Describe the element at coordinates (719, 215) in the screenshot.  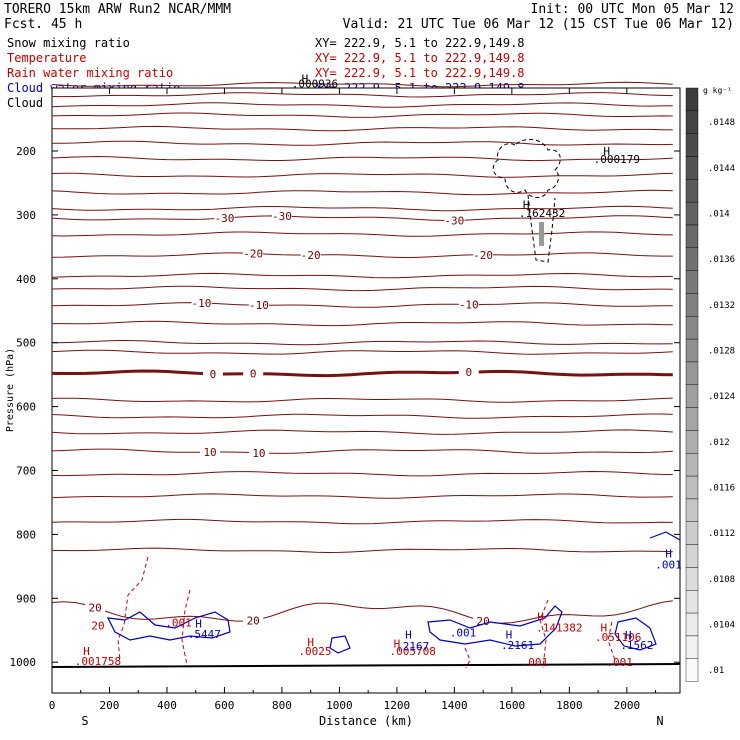
I see `colorbar-label: .014` at that location.